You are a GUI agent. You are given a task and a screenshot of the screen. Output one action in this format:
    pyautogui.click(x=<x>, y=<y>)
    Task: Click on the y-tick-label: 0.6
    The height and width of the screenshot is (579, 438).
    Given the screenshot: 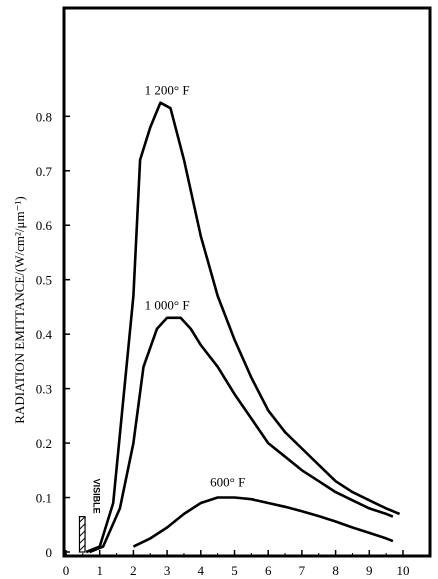 What is the action you would take?
    pyautogui.click(x=44, y=225)
    